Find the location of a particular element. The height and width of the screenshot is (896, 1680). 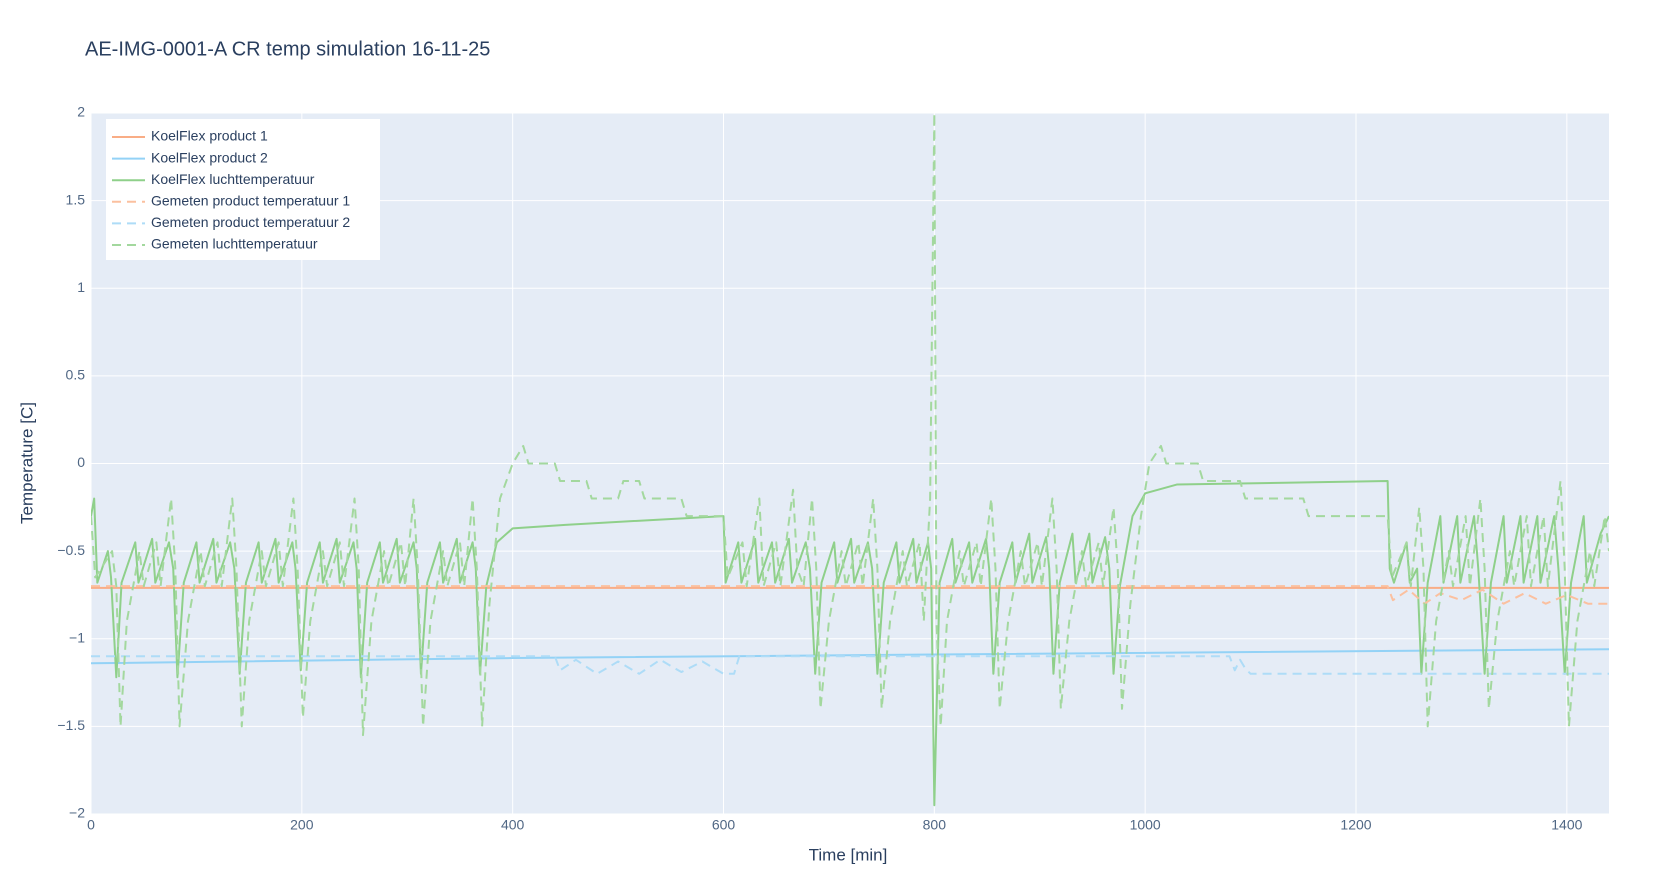

y-axis-title: Temperature [C] is located at coordinates (26, 463).